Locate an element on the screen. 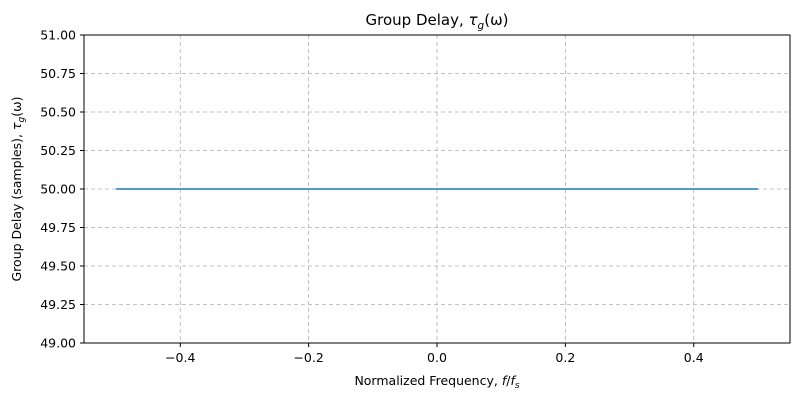 This screenshot has height=404, width=800. x-tick-label: −0.2 is located at coordinates (308, 357).